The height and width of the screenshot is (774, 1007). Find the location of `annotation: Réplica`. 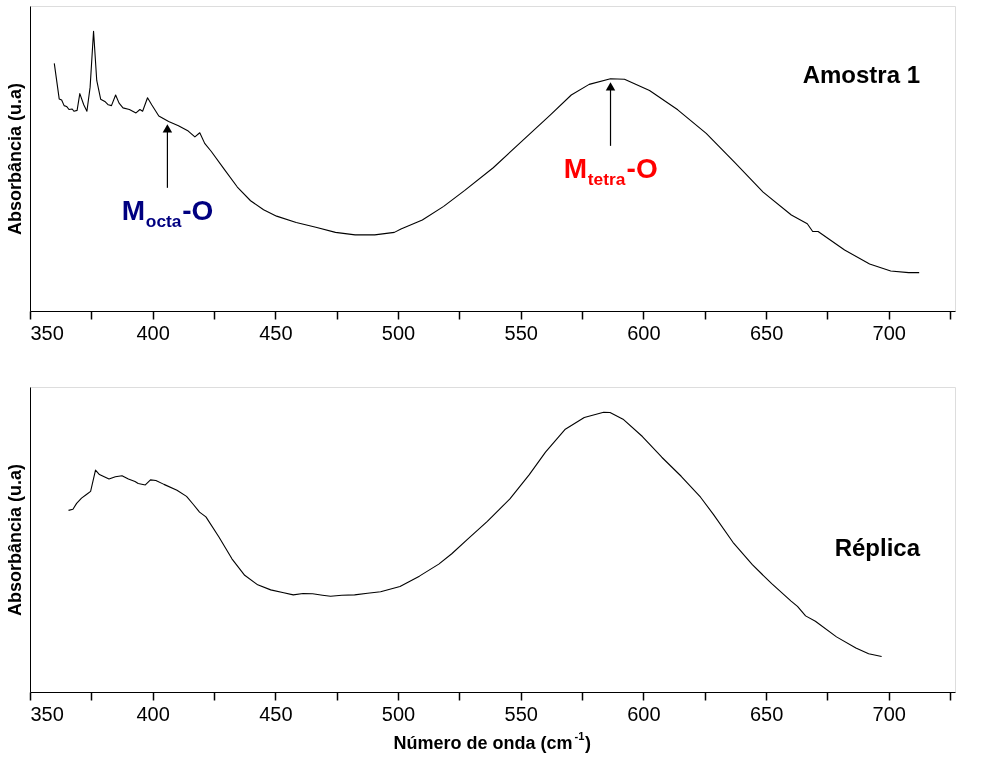

annotation: Réplica is located at coordinates (877, 547).